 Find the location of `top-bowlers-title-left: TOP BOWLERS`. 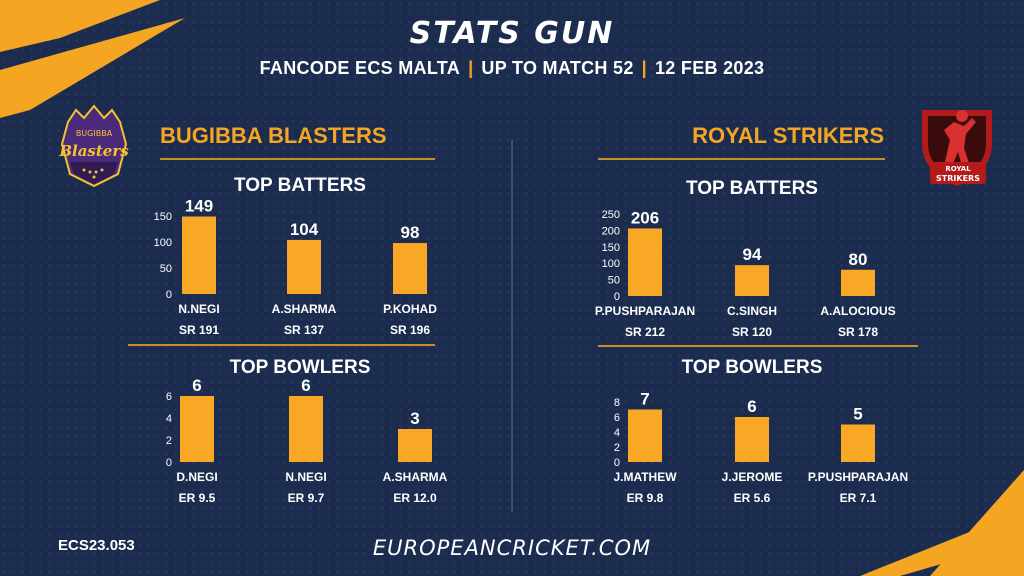

top-bowlers-title-left: TOP BOWLERS is located at coordinates (300, 367).